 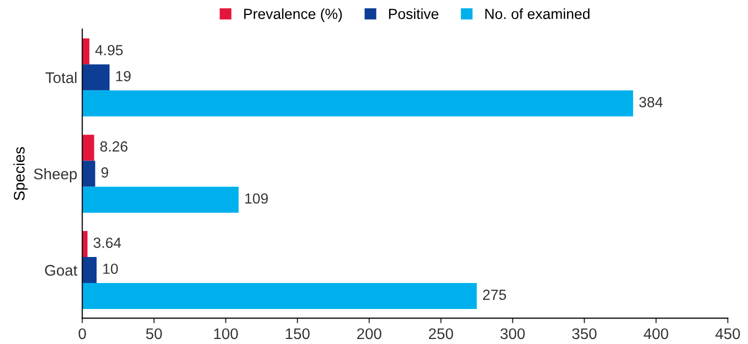 What do you see at coordinates (109, 50) in the screenshot?
I see `data-label: 4.95` at bounding box center [109, 50].